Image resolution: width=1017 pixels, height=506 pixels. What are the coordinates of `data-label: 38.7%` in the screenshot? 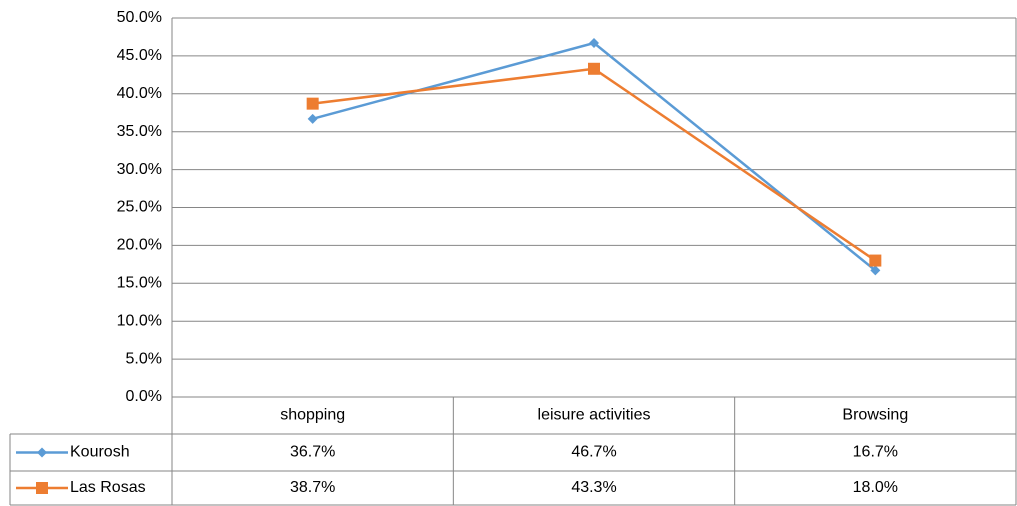 It's located at (312, 487).